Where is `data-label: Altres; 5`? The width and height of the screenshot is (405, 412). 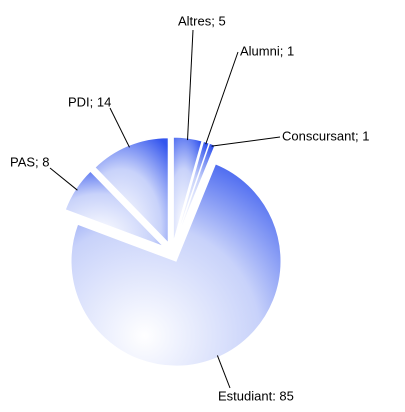
data-label: Altres; 5 is located at coordinates (202, 20).